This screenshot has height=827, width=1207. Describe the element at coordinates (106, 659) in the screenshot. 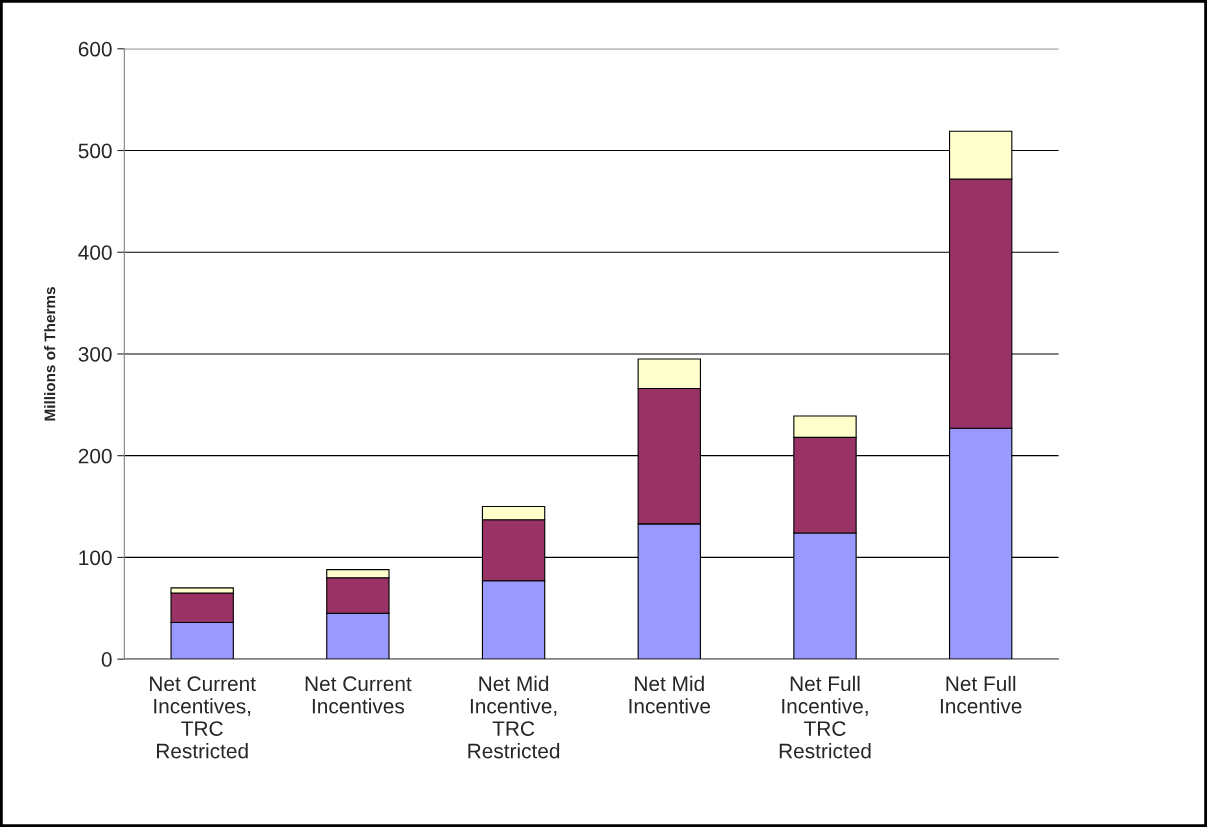

I see `y-tick-label: 0` at that location.